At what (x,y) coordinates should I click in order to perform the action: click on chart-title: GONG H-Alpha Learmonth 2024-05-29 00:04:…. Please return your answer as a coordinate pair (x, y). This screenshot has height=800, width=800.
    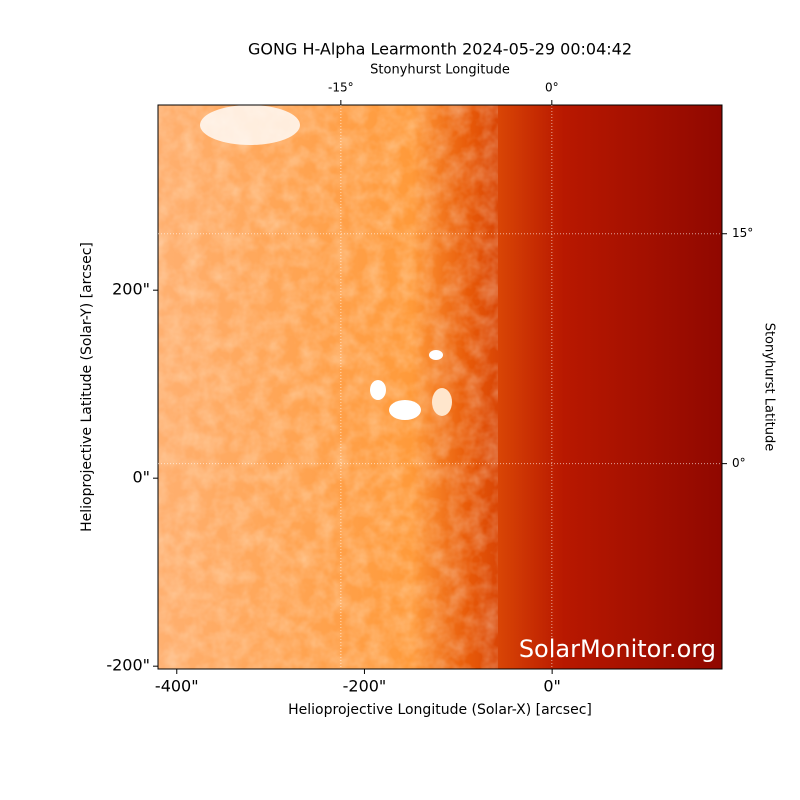
    Looking at the image, I should click on (440, 49).